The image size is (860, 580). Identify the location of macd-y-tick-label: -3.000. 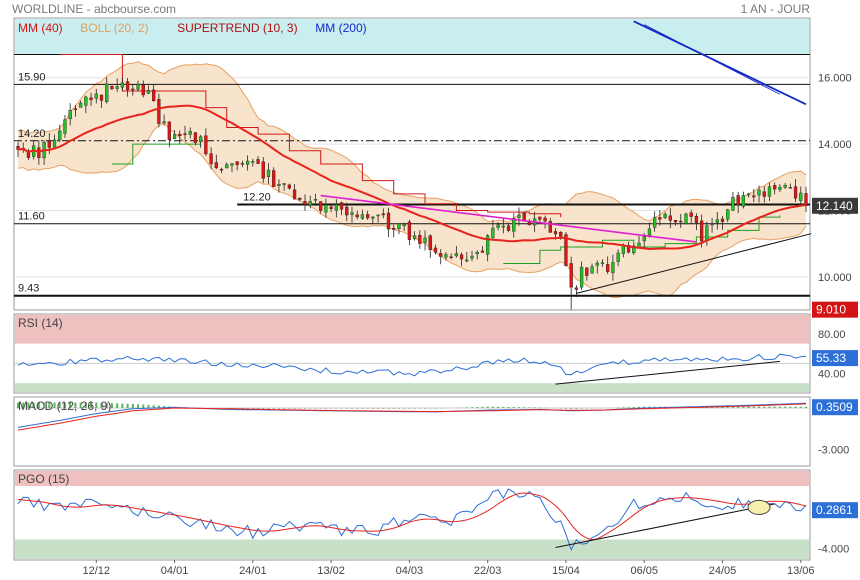
(833, 450).